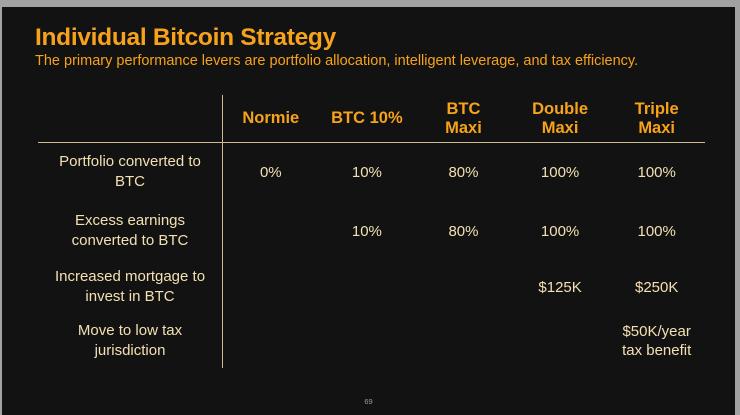 This screenshot has height=415, width=740. I want to click on table-cell: 0%, so click(270, 172).